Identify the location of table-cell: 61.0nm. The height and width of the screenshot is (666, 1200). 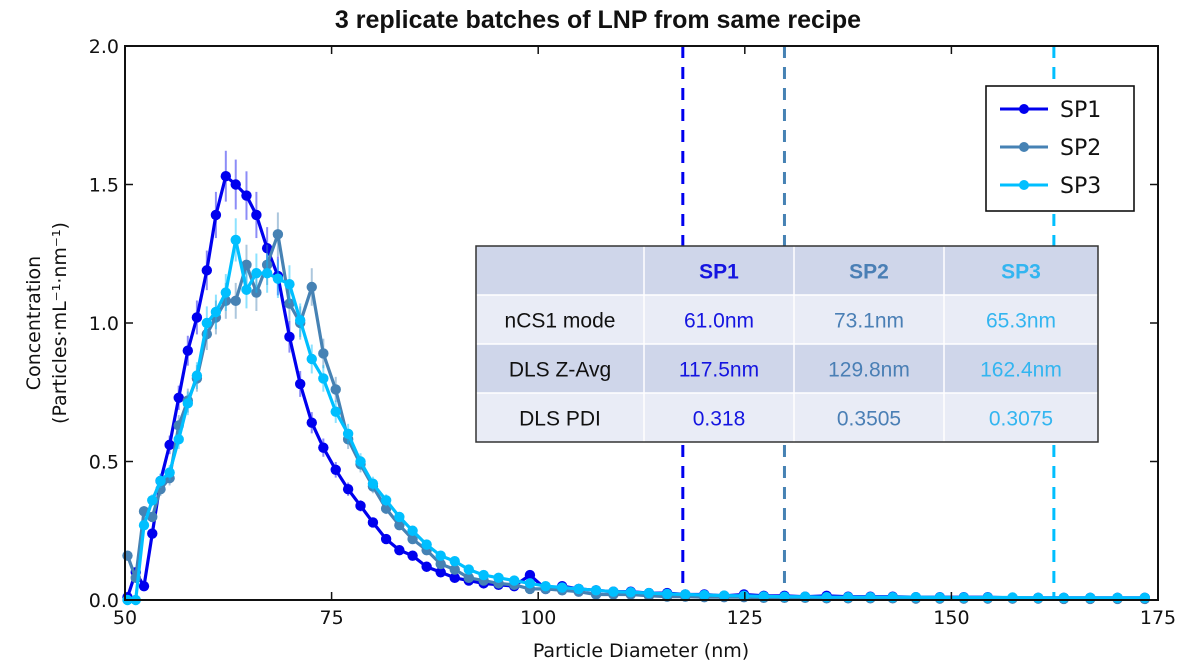
(719, 321).